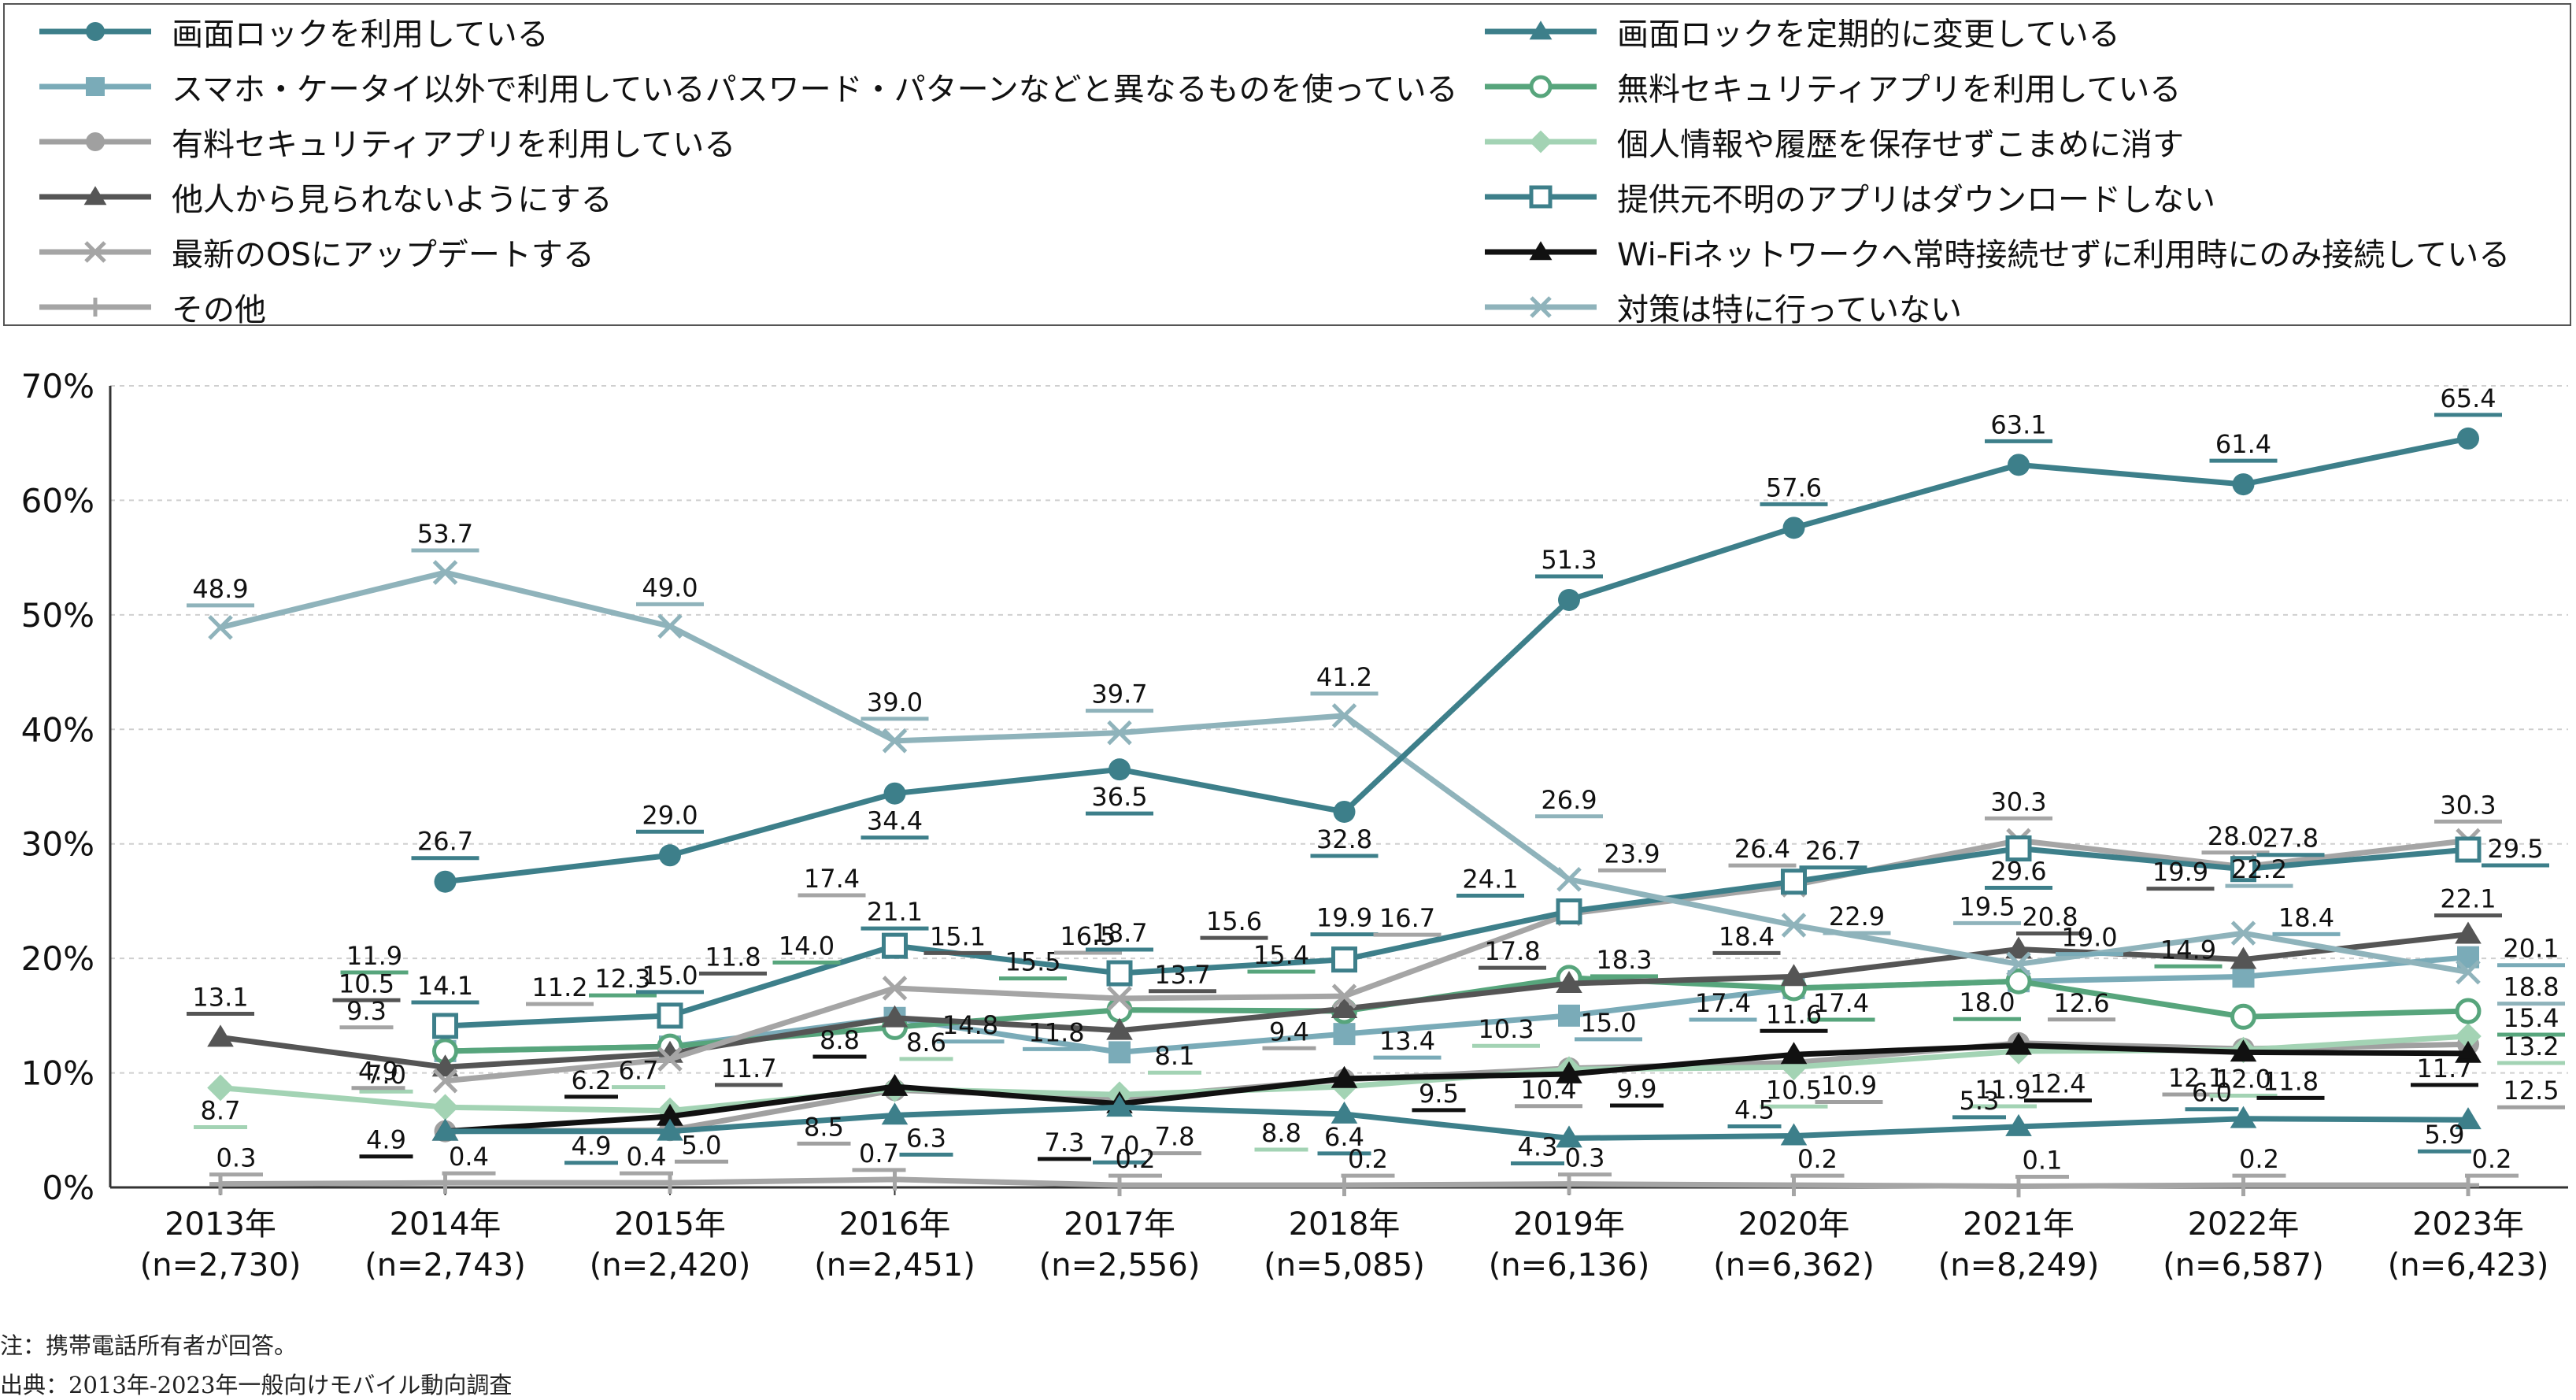 This screenshot has width=2576, height=1400. I want to click on data-label-text: 12.5, so click(2531, 1091).